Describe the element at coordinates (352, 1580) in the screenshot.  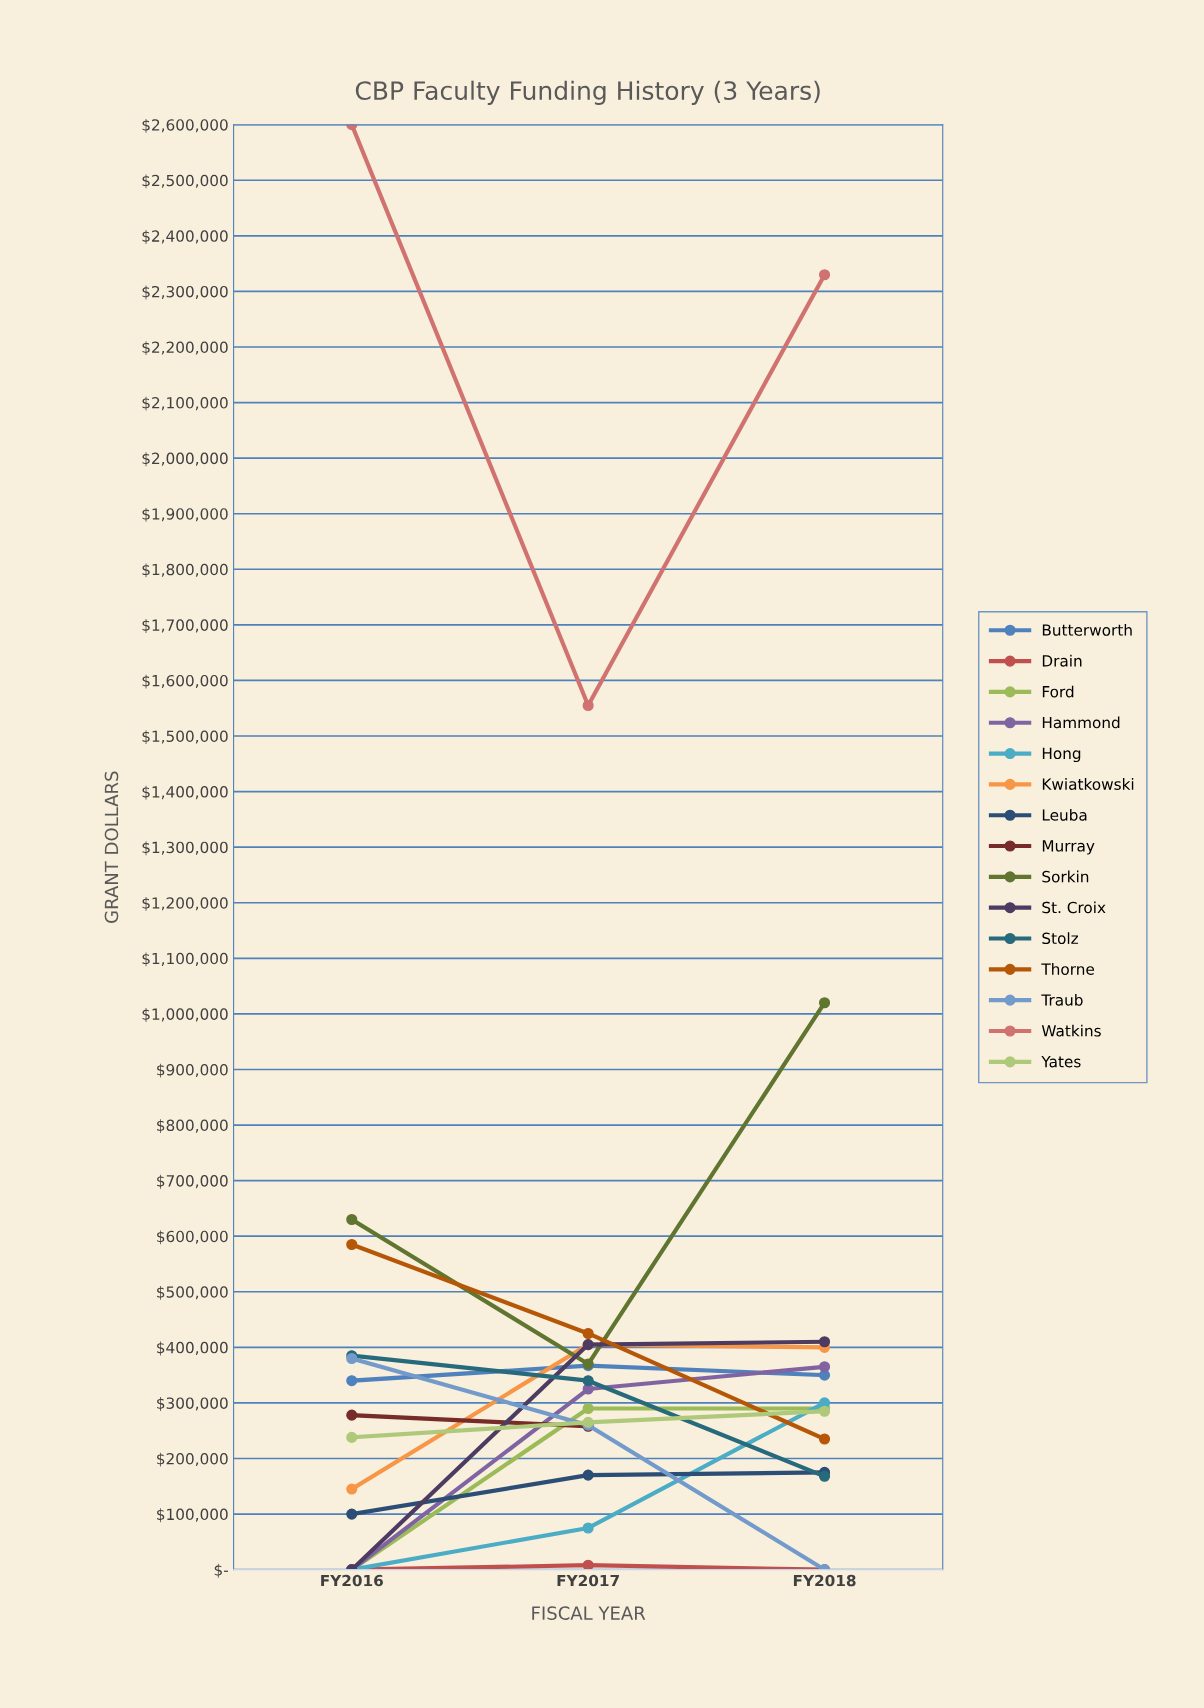
I see `x-tick-label: FY2016` at that location.